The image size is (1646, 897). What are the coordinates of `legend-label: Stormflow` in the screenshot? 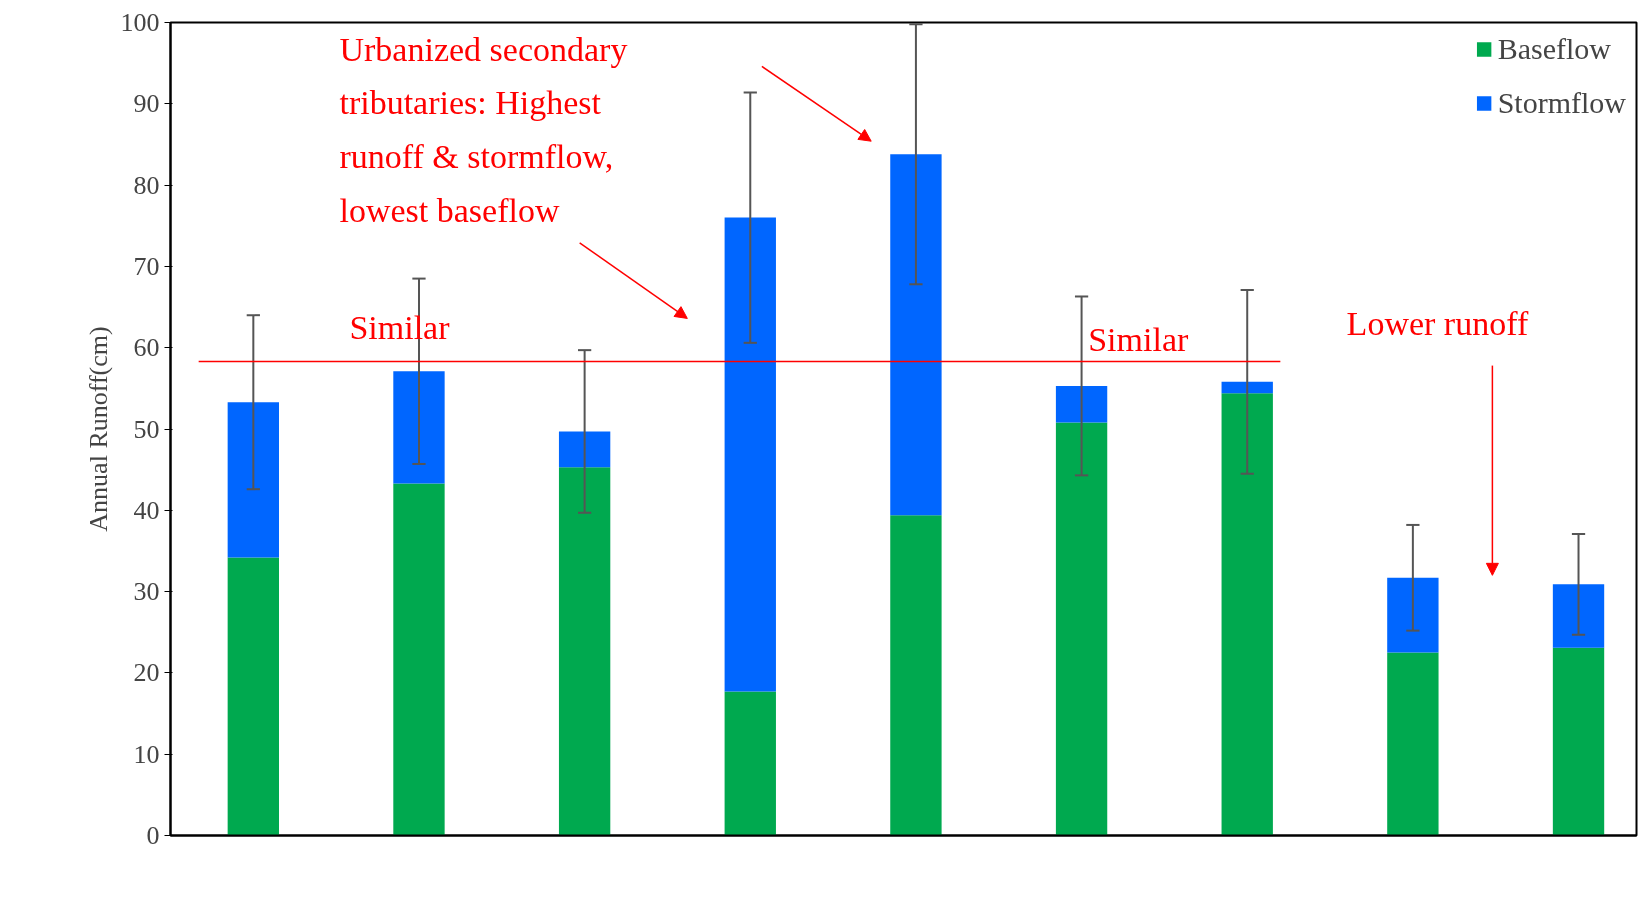 It's located at (1561, 103).